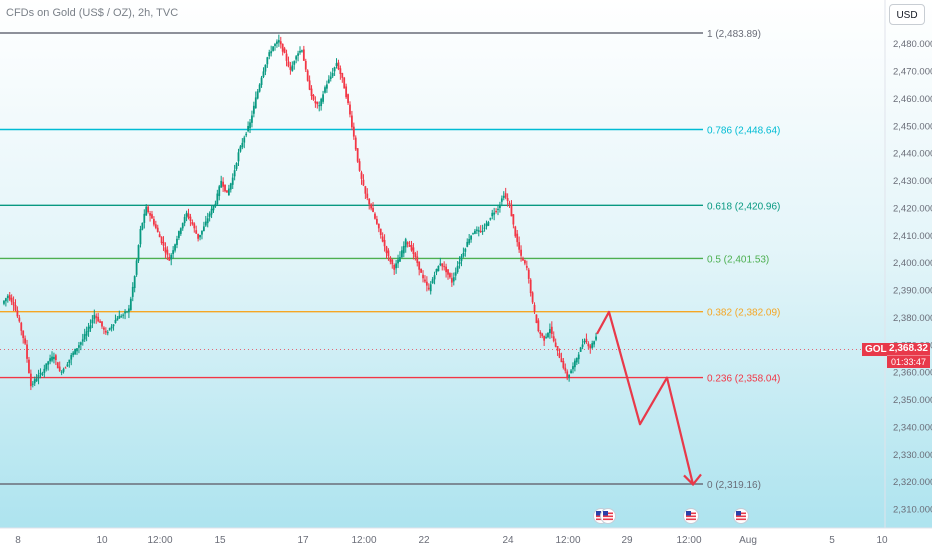 The width and height of the screenshot is (932, 550). I want to click on current-price-tag: 2,368.32 01:33:47, so click(908, 355).